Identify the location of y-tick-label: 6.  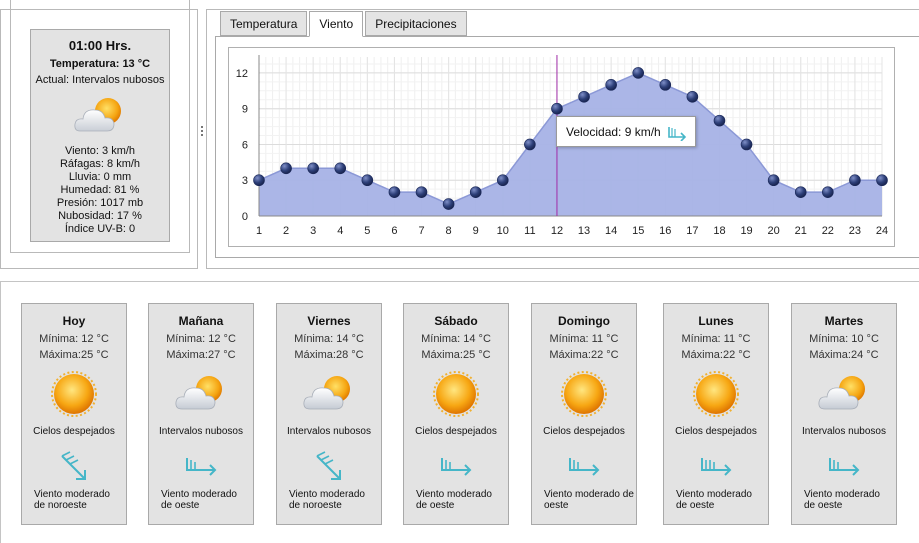
(245, 145).